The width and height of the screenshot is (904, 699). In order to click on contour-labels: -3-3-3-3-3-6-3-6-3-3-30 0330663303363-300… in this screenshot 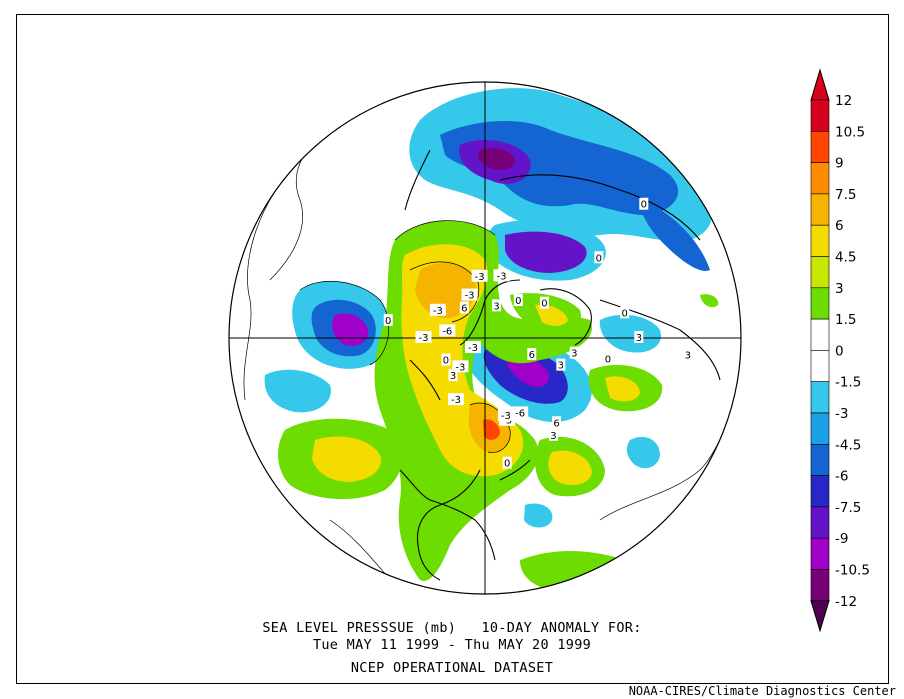, I will do `click(538, 333)`.